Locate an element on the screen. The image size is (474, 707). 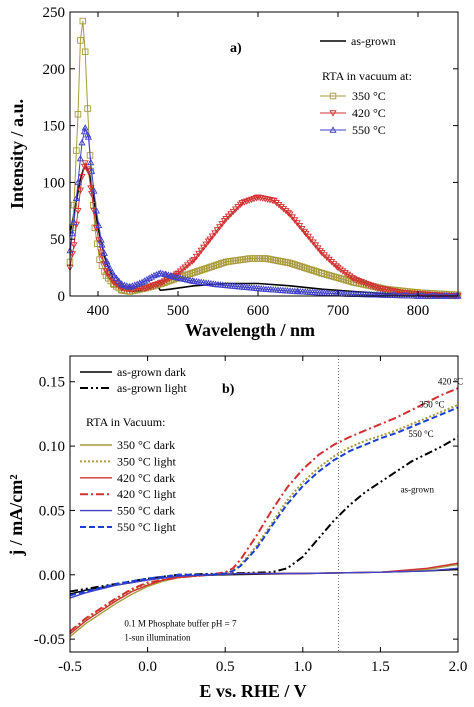
panel-a-y-tick-label: 100 is located at coordinates (54, 183).